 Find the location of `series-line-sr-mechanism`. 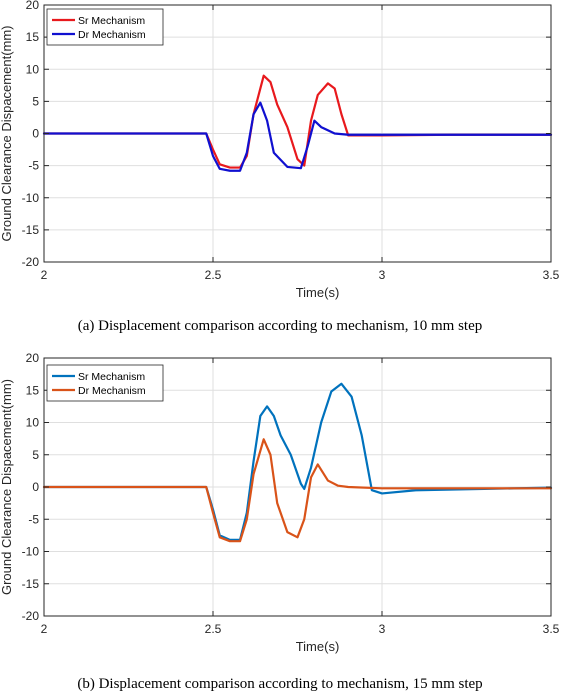

series-line-sr-mechanism is located at coordinates (297, 121).